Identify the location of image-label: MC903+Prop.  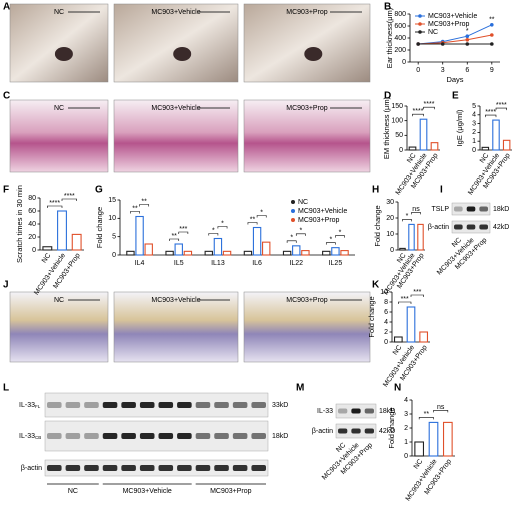
(307, 12).